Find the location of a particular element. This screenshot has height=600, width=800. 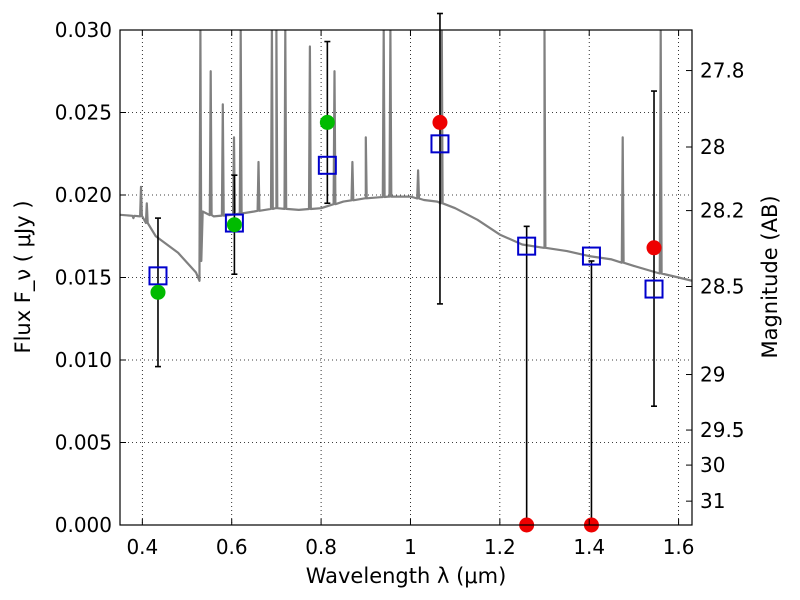

y-tick-label: 0.010 is located at coordinates (83, 360).